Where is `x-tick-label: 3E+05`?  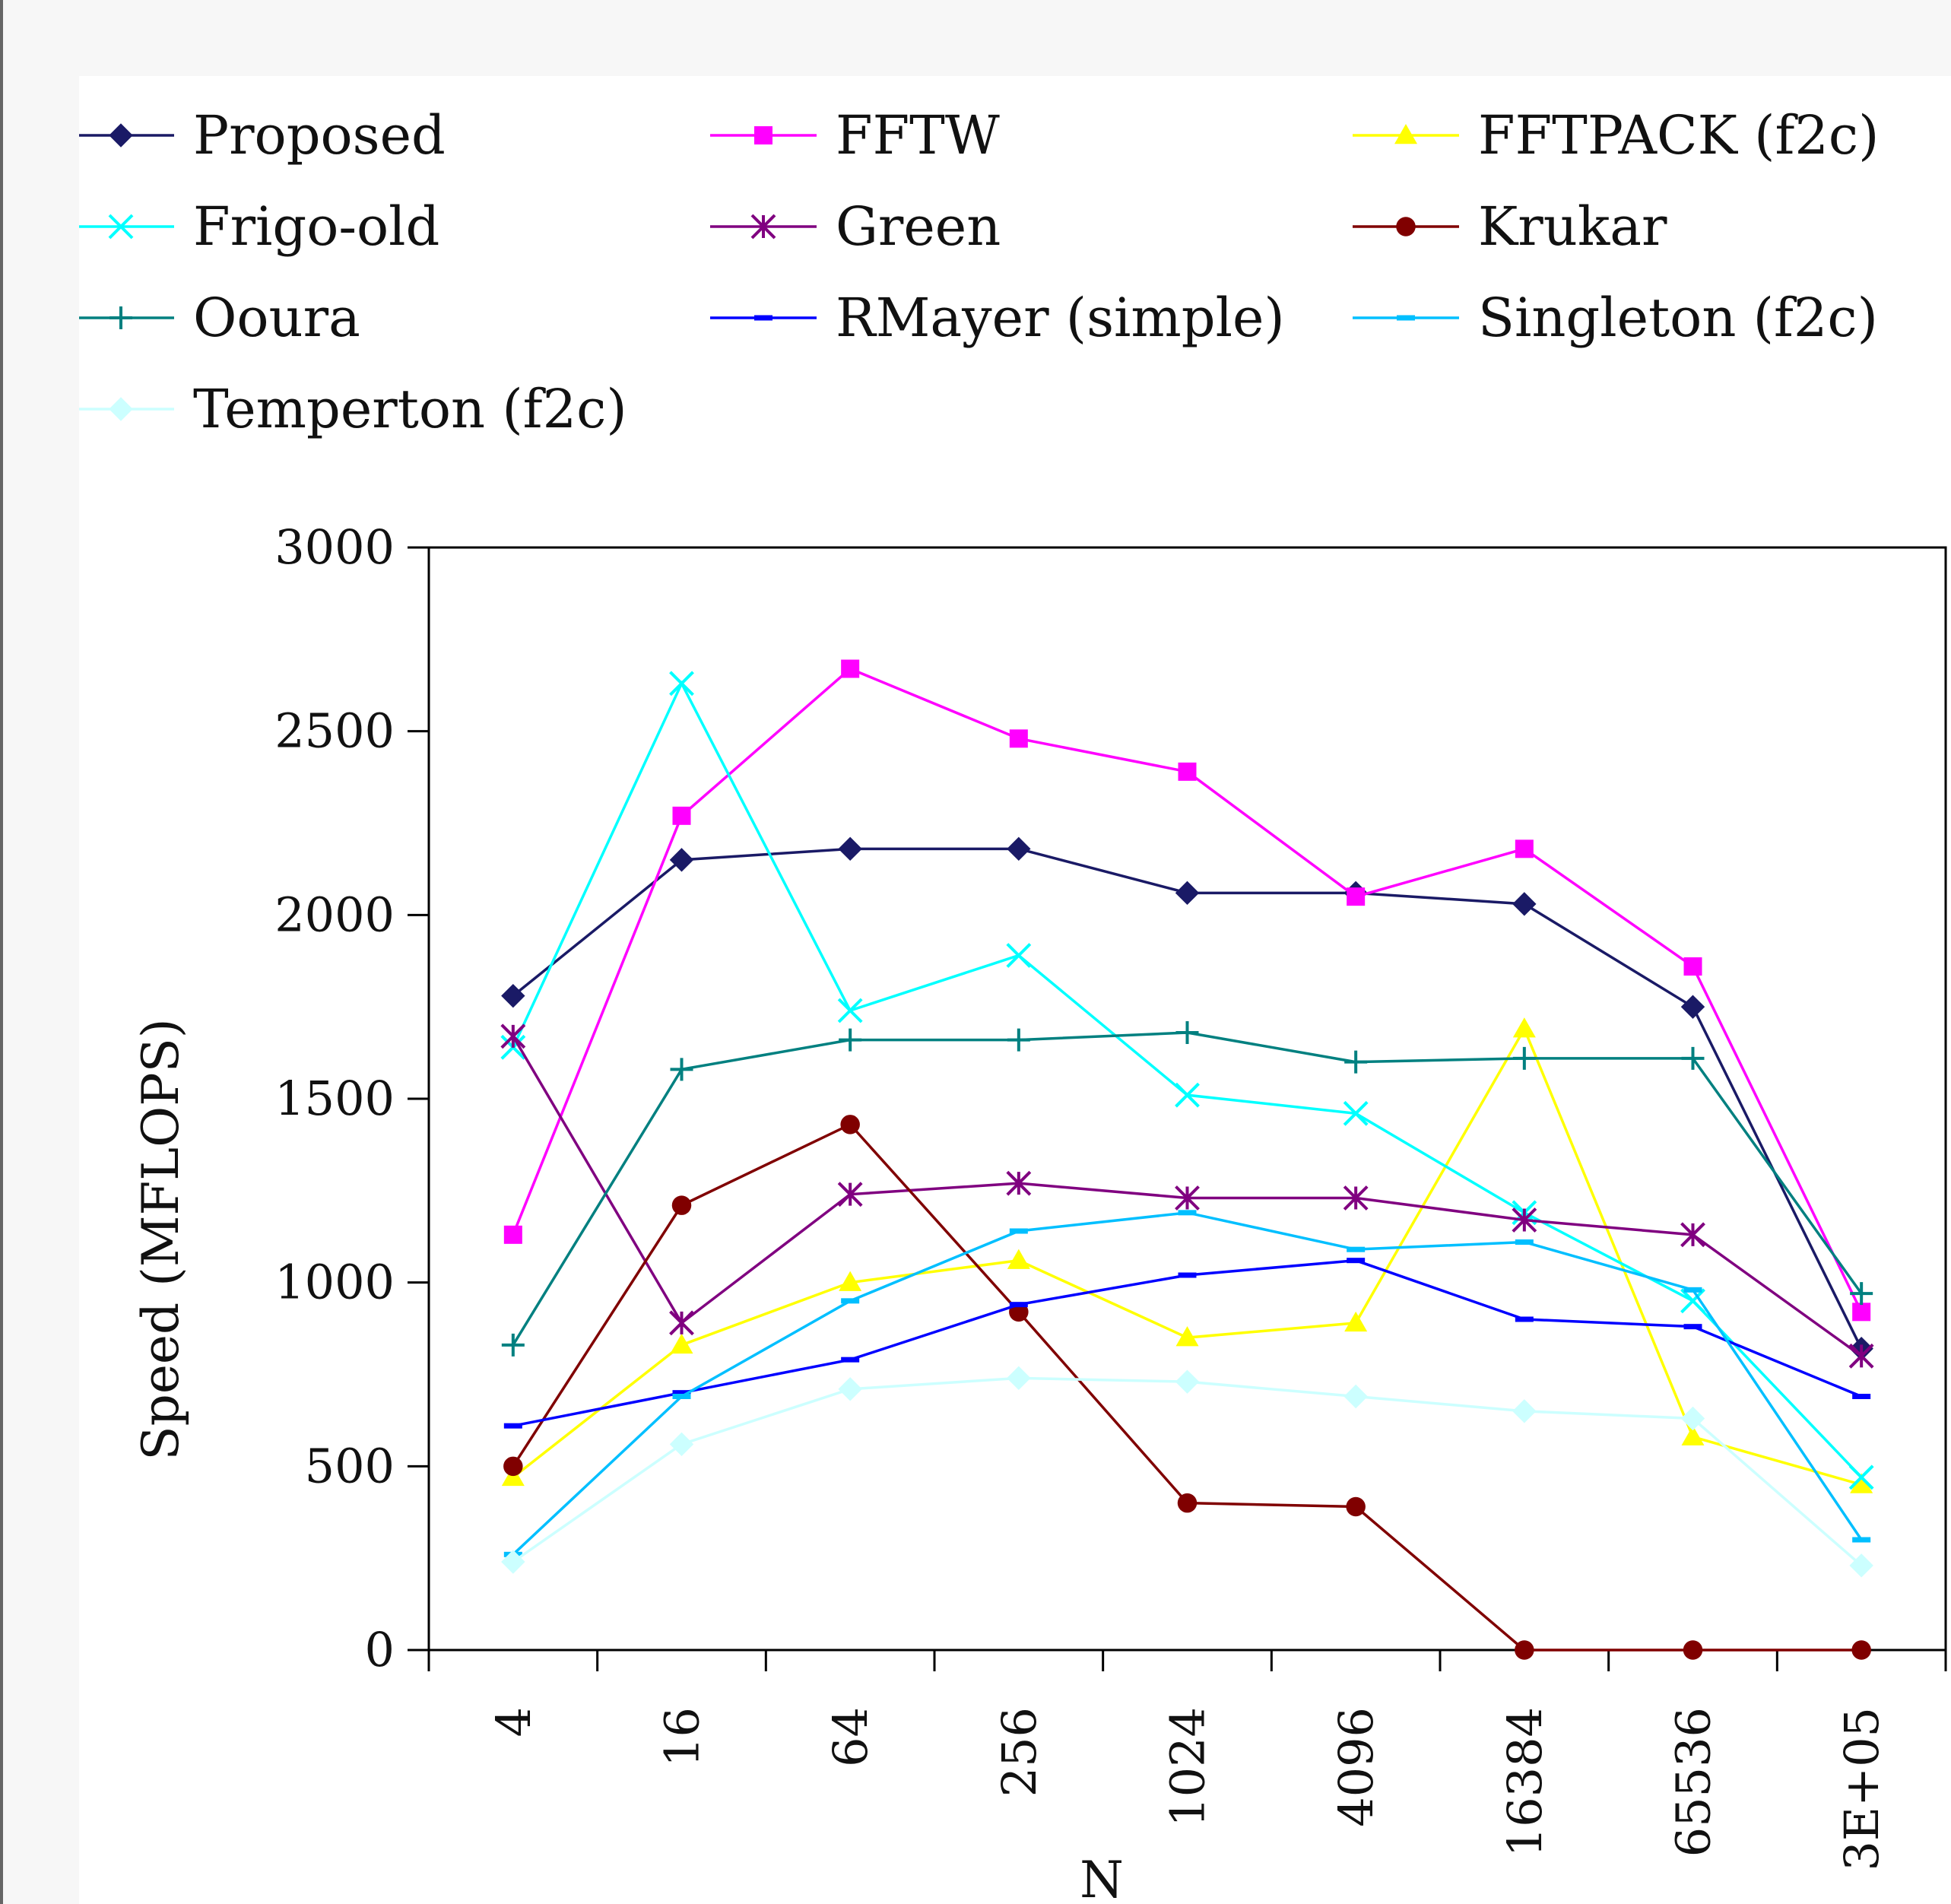 x-tick-label: 3E+05 is located at coordinates (1861, 1789).